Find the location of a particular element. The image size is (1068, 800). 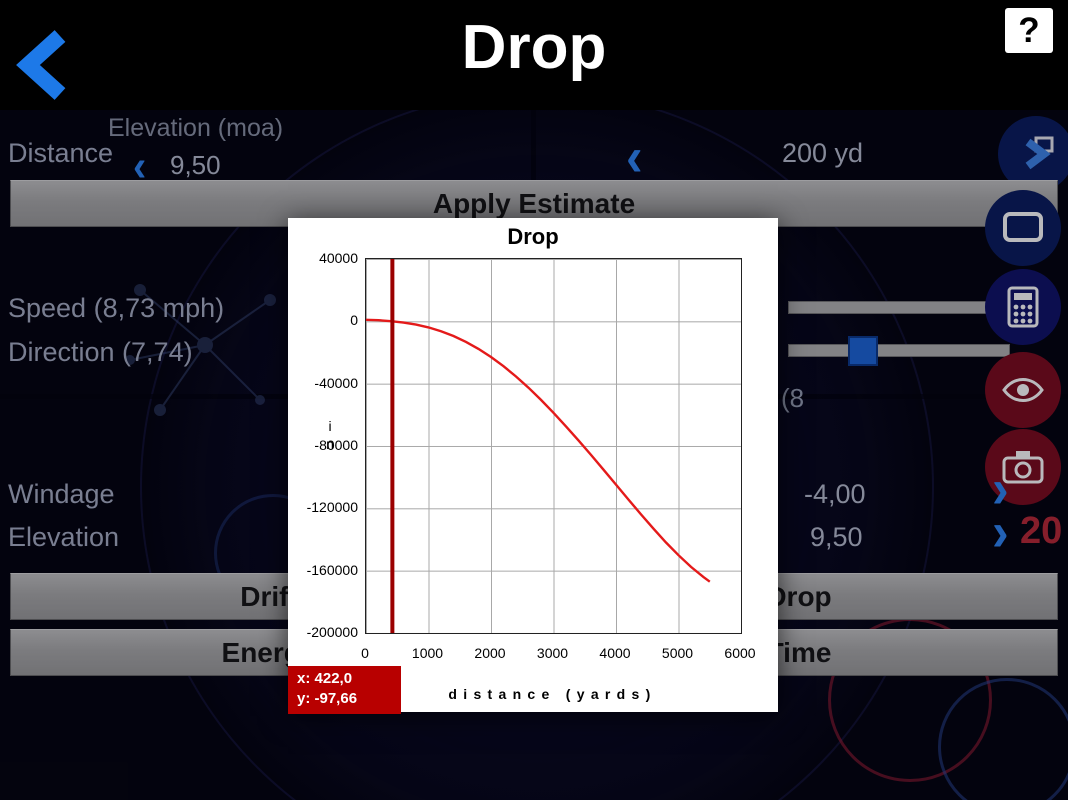

x-tick-label: 1000 is located at coordinates (427, 653).